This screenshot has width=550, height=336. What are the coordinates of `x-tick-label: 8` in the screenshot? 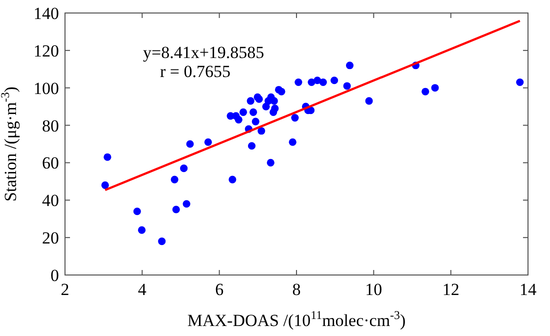 It's located at (296, 289).